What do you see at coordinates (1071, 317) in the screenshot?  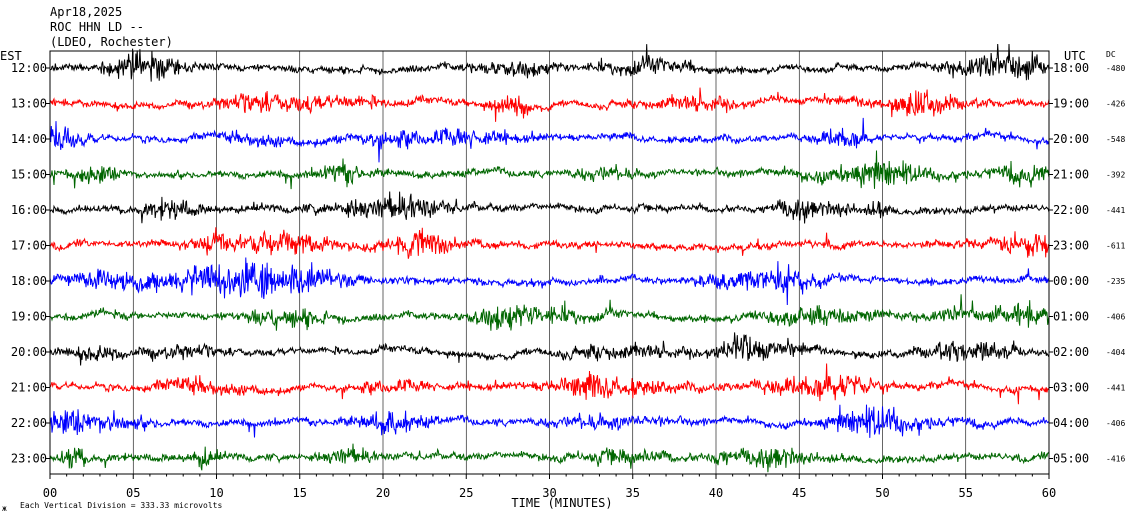 I see `utc-hour-label: 01:00` at bounding box center [1071, 317].